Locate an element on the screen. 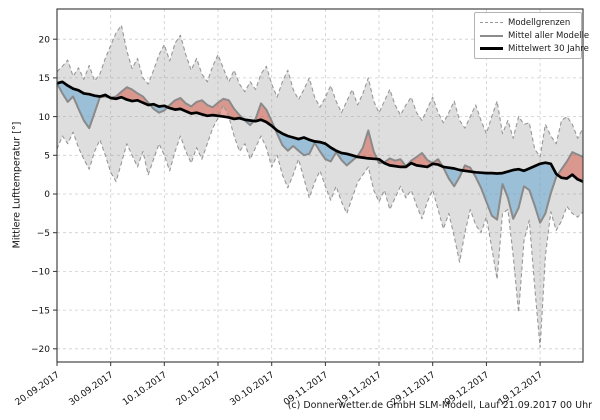 The height and width of the screenshot is (420, 600). y-tick-label: −15 is located at coordinates (40, 311).